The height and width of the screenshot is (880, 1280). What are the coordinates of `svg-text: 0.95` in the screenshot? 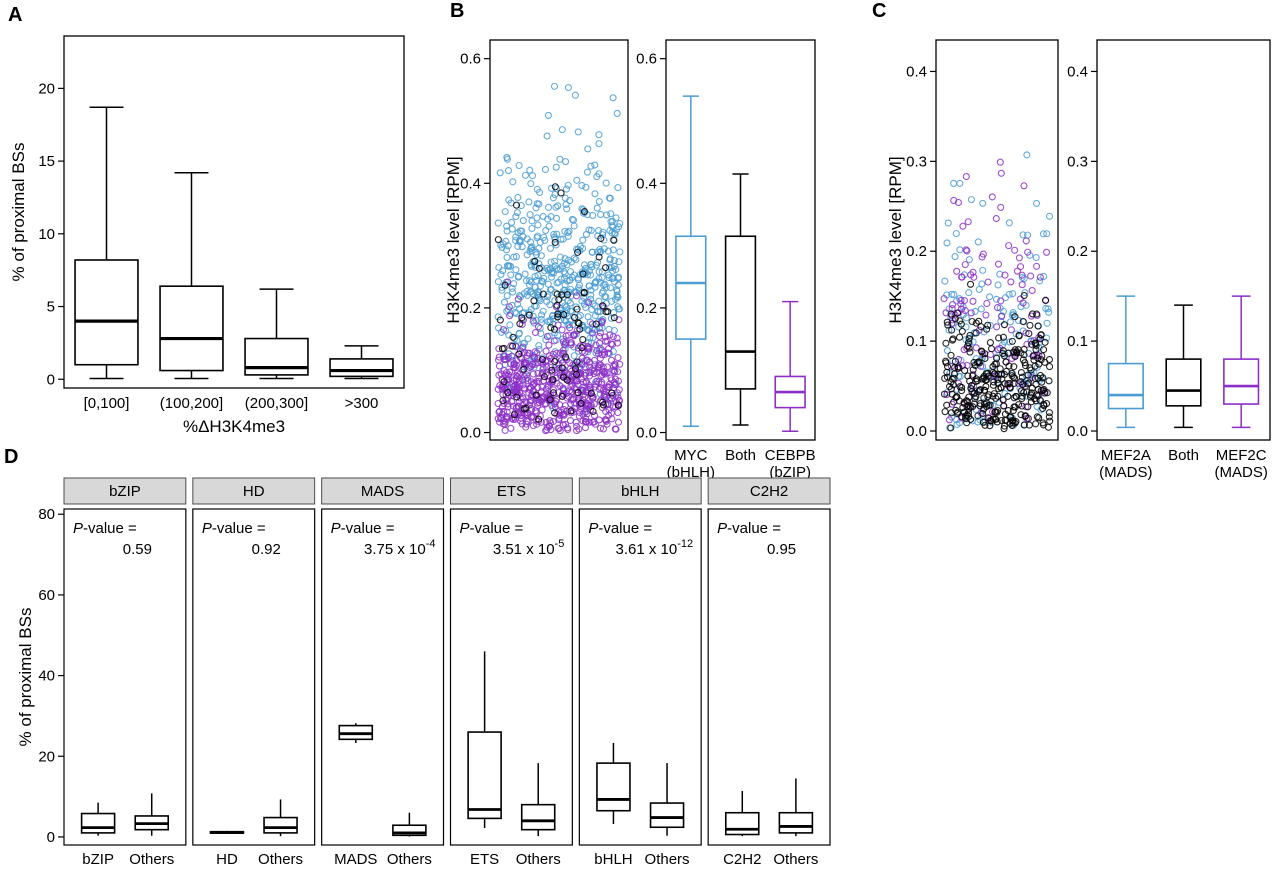 It's located at (781, 549).